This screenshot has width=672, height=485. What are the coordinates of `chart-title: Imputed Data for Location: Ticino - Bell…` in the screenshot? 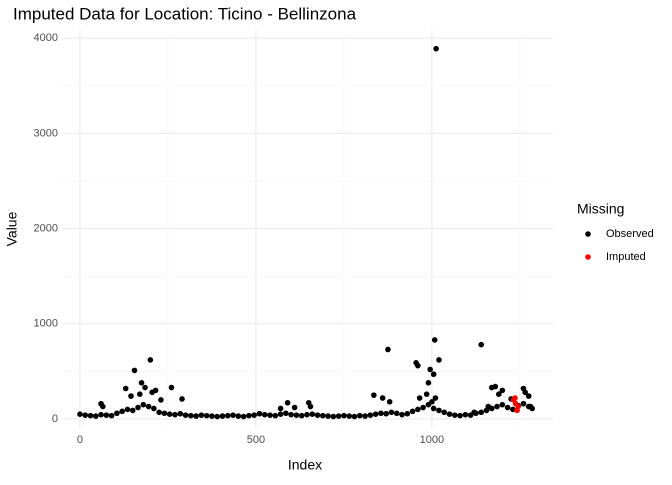 It's located at (185, 13).